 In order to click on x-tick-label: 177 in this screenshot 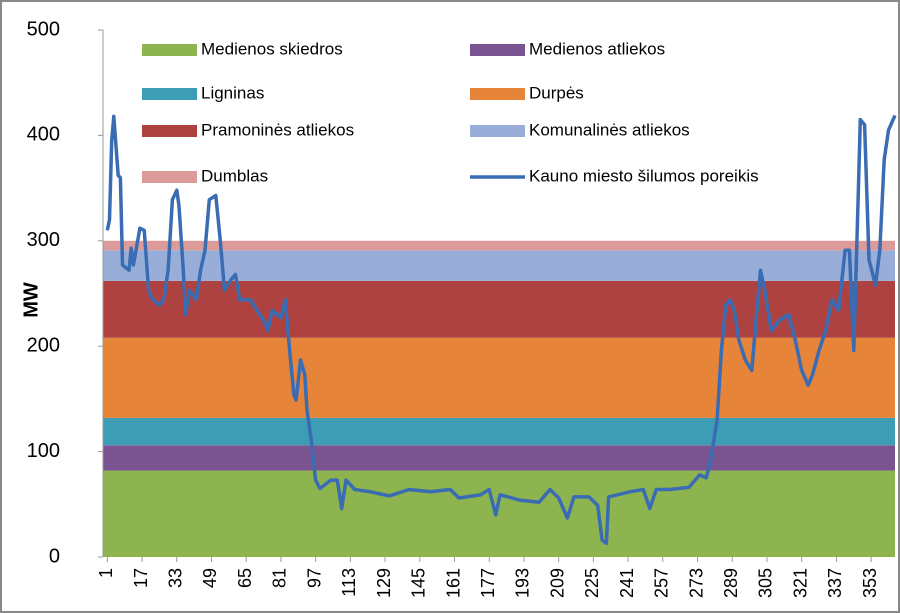, I will do `click(488, 583)`.